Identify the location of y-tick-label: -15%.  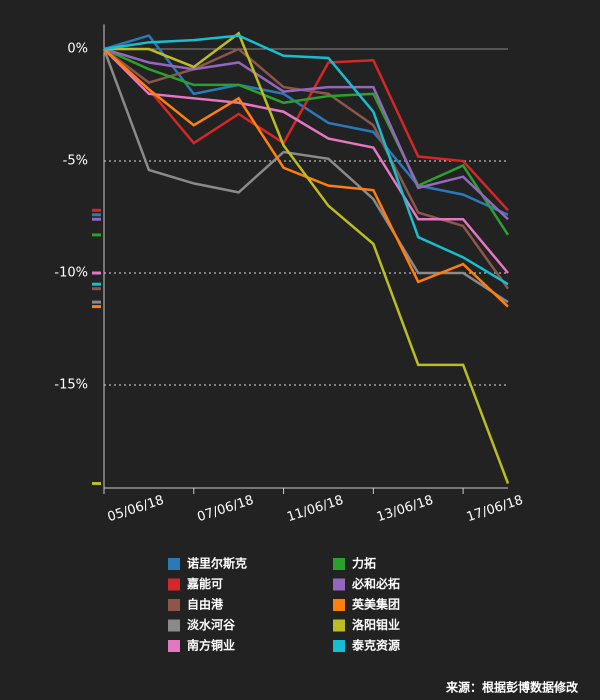
(71, 384).